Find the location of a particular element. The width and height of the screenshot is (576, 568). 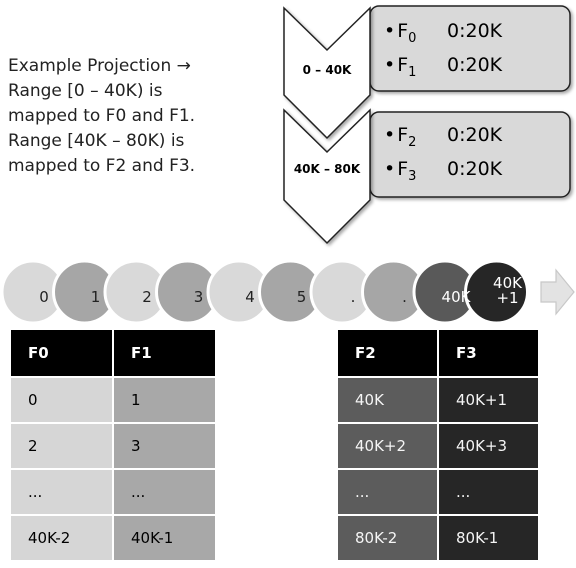

table-cell: 40K is located at coordinates (387, 400).